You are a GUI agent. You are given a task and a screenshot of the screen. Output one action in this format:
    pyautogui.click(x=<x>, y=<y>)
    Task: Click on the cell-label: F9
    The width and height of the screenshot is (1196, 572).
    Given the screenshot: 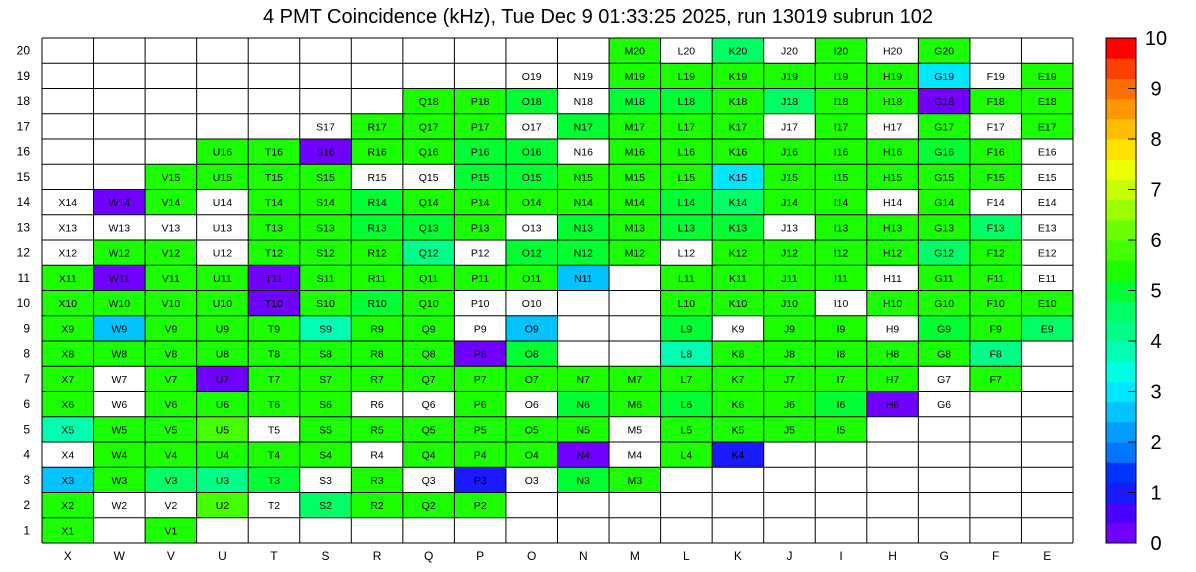 What is the action you would take?
    pyautogui.click(x=996, y=329)
    